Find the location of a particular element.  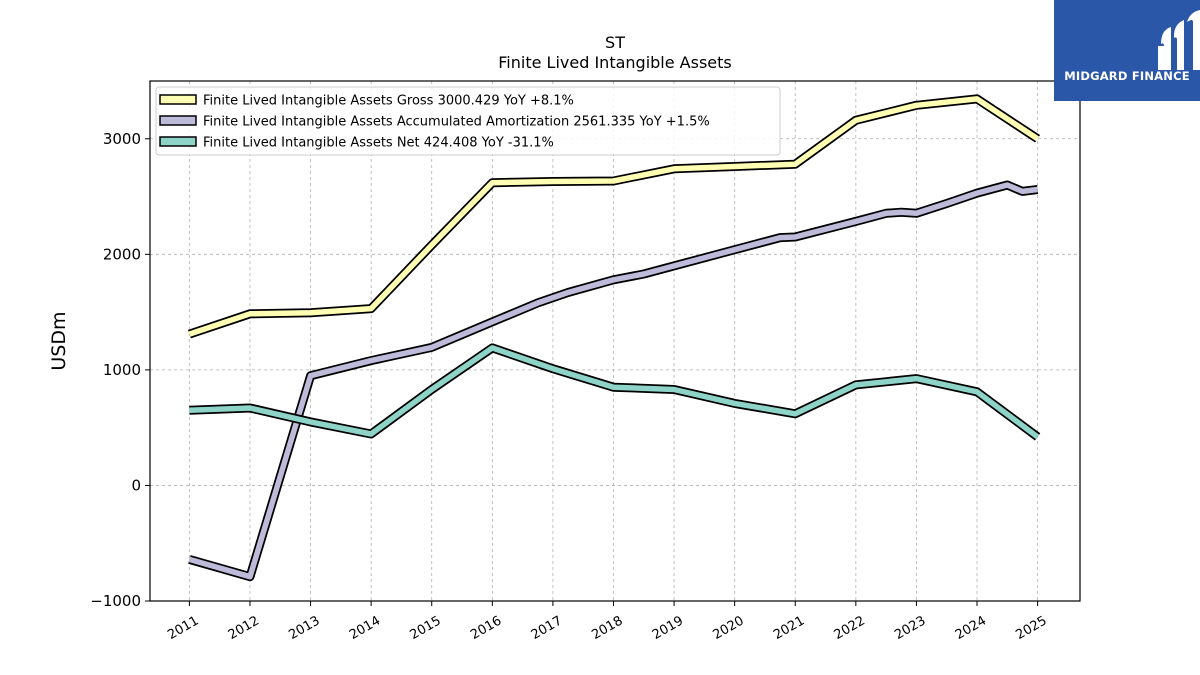

y-tick-label: 2000 is located at coordinates (122, 254).